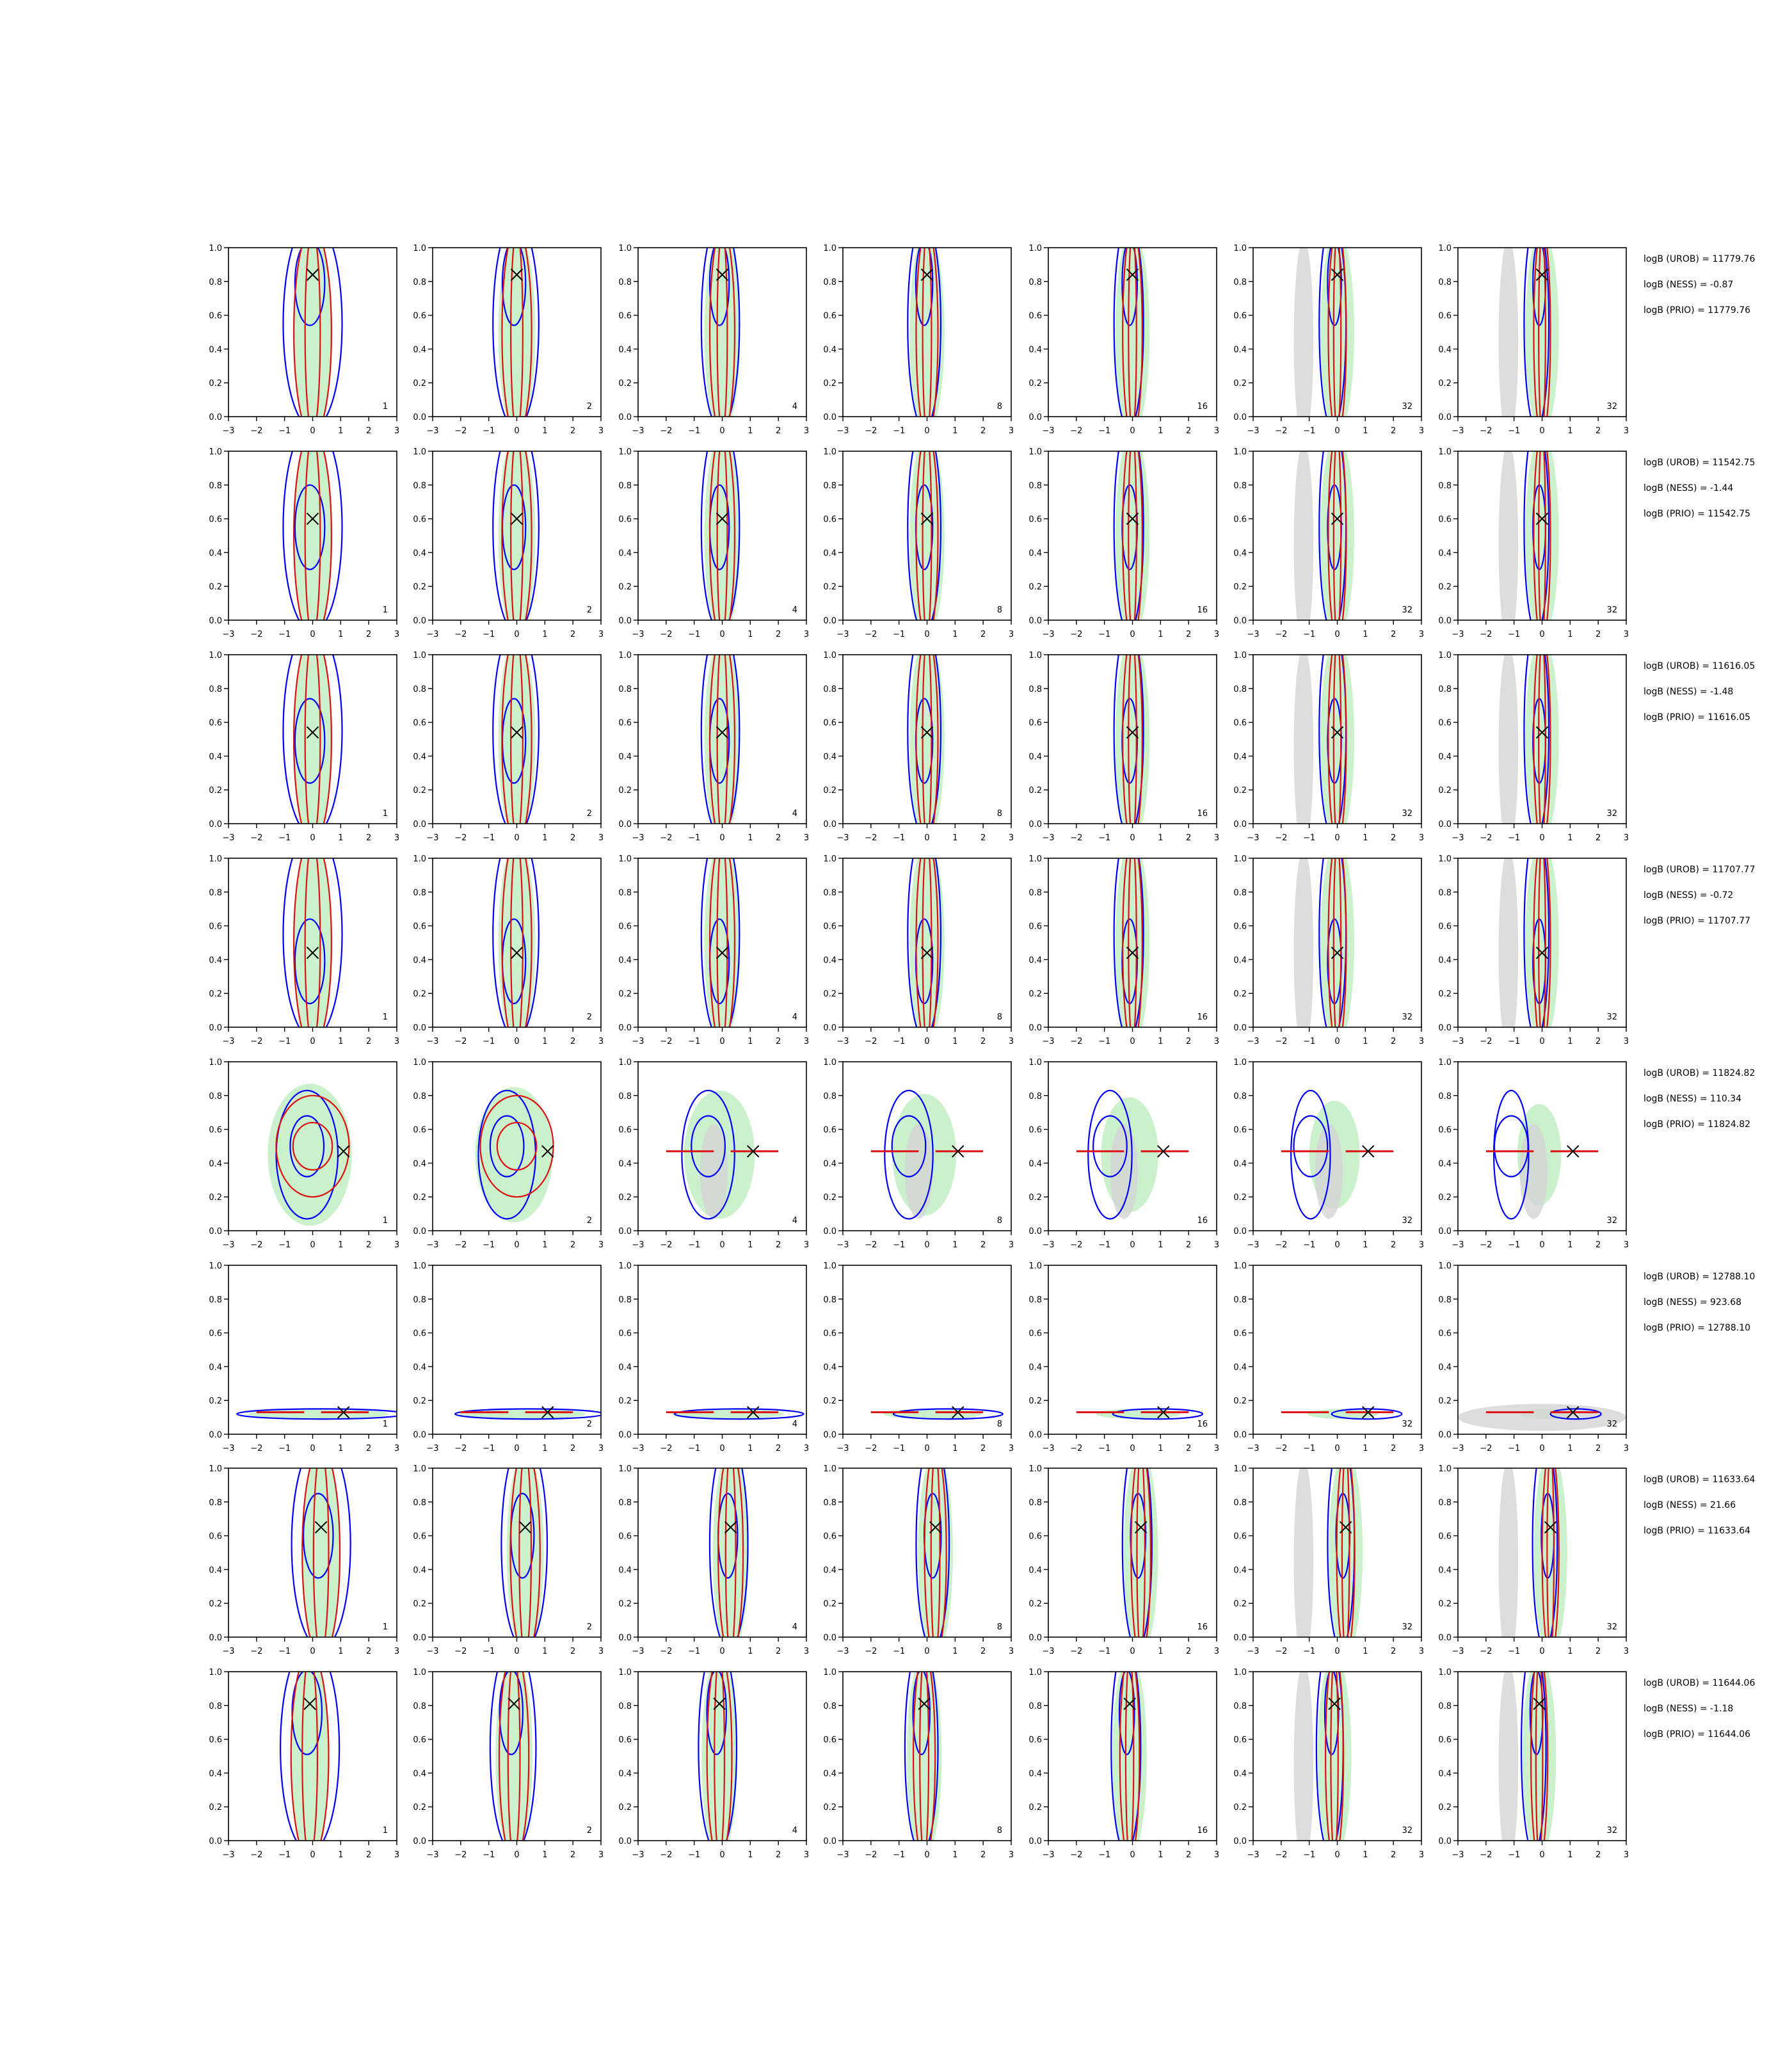 This screenshot has width=1792, height=2048. Describe the element at coordinates (713, 340) in the screenshot. I see `subplot-r1-c3: −3 −2 −1 0 1 2 3 0.0 0.2 0.4 0.6 0.8 1.0 4` at that location.